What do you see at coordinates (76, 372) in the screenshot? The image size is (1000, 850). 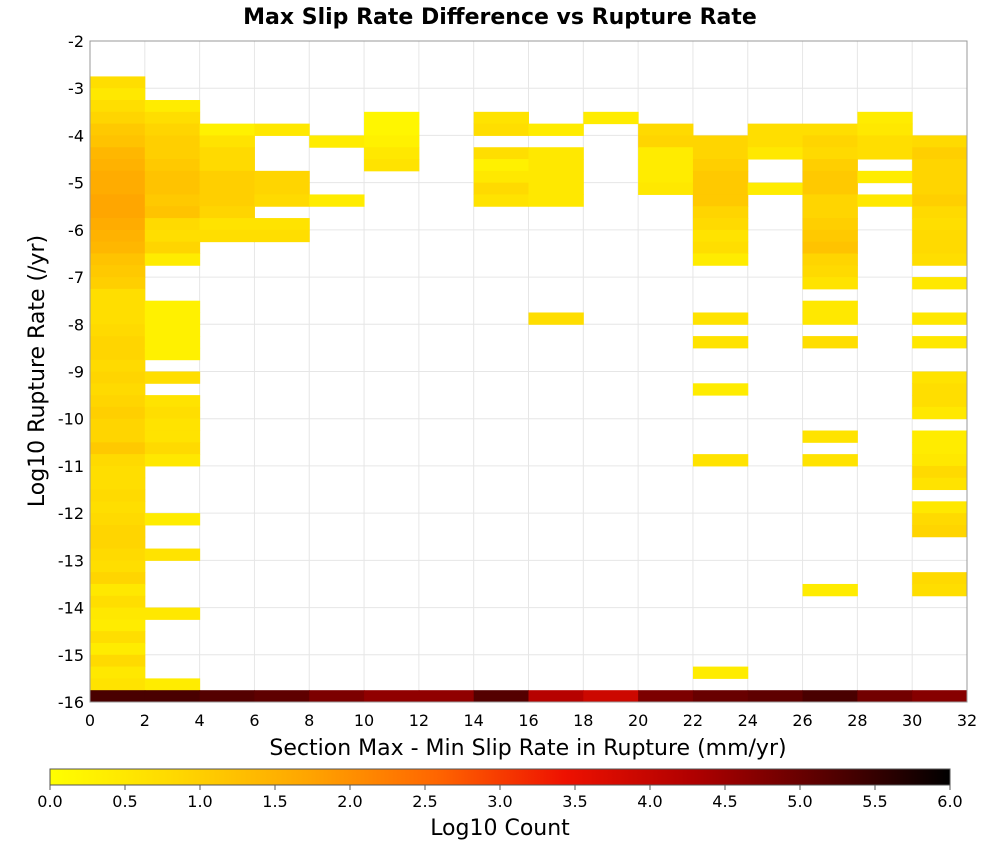 I see `y-tick-label: -9` at bounding box center [76, 372].